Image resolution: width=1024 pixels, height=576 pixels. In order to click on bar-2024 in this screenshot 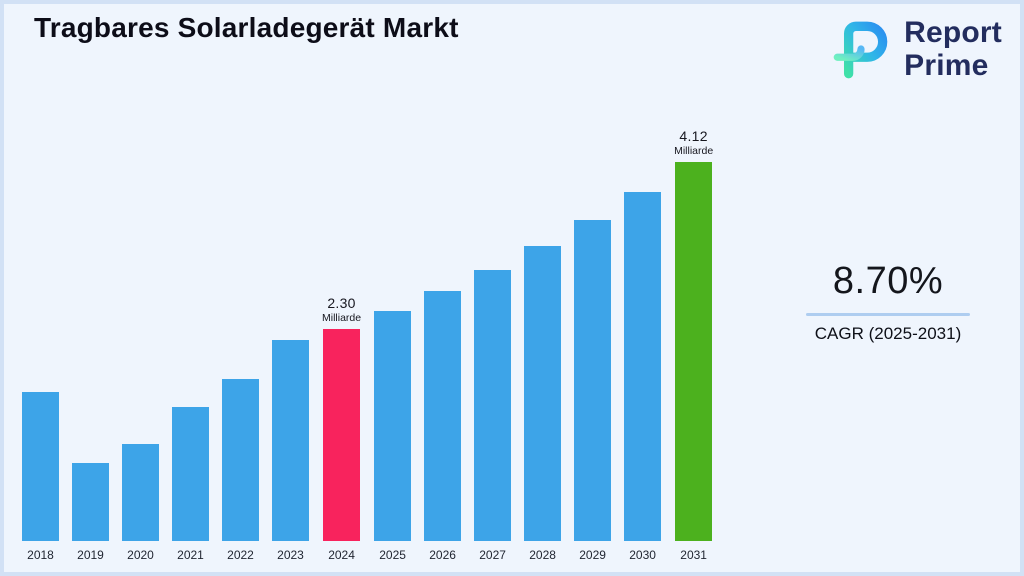, I will do `click(342, 435)`.